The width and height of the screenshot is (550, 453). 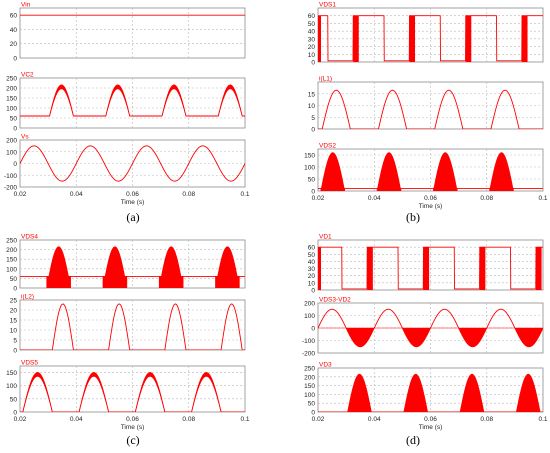 What do you see at coordinates (430, 392) in the screenshot?
I see `series-d-vd3` at bounding box center [430, 392].